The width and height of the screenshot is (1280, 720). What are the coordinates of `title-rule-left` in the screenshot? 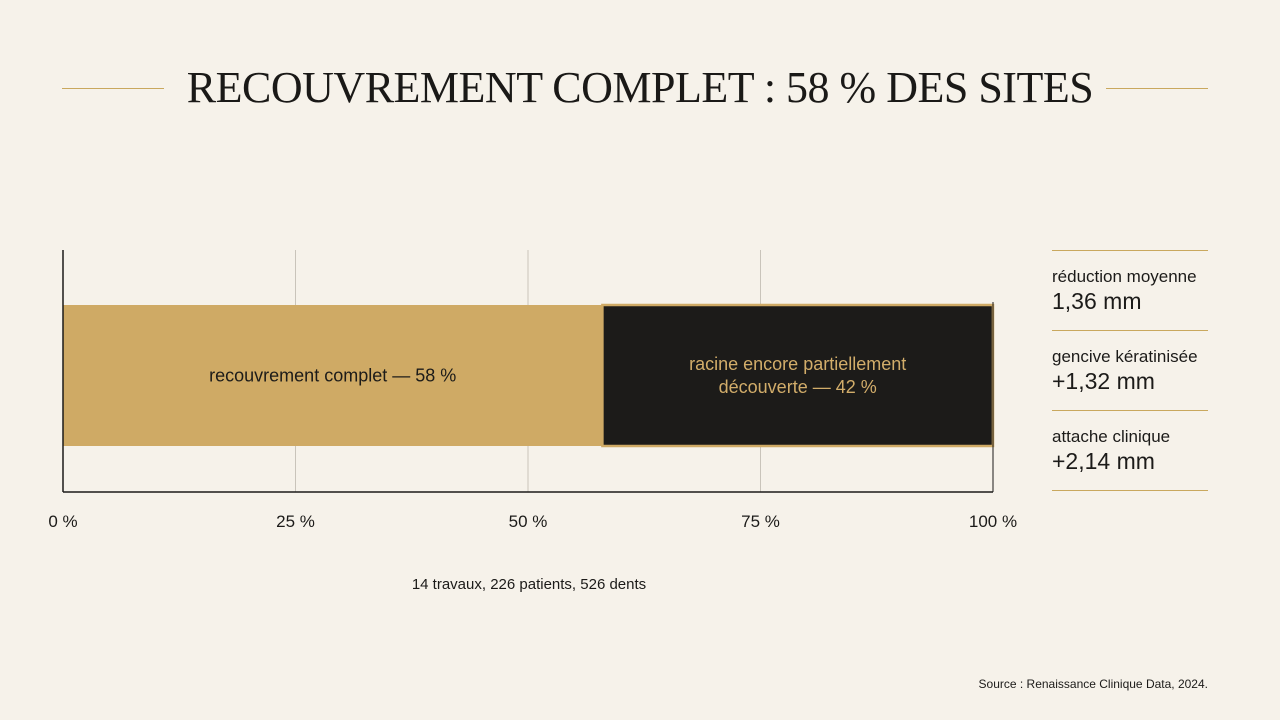 It's located at (113, 88).